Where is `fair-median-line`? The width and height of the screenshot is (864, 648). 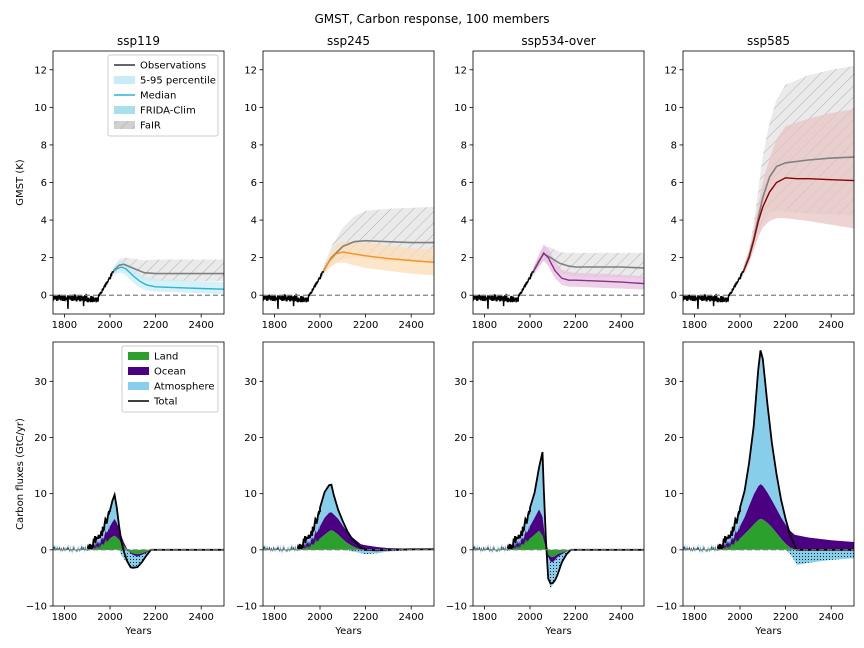 fair-median-line is located at coordinates (378, 255).